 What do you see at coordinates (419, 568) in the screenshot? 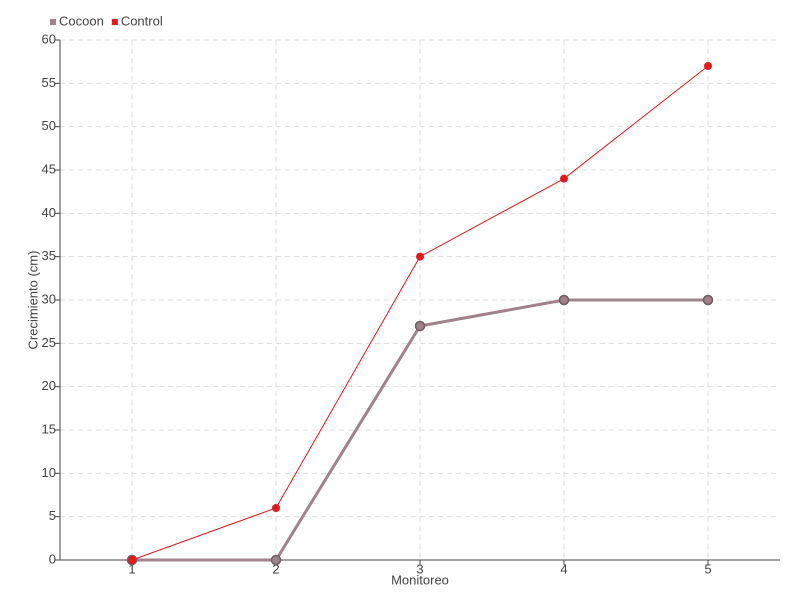
I see `x-tick-label: 3` at bounding box center [419, 568].